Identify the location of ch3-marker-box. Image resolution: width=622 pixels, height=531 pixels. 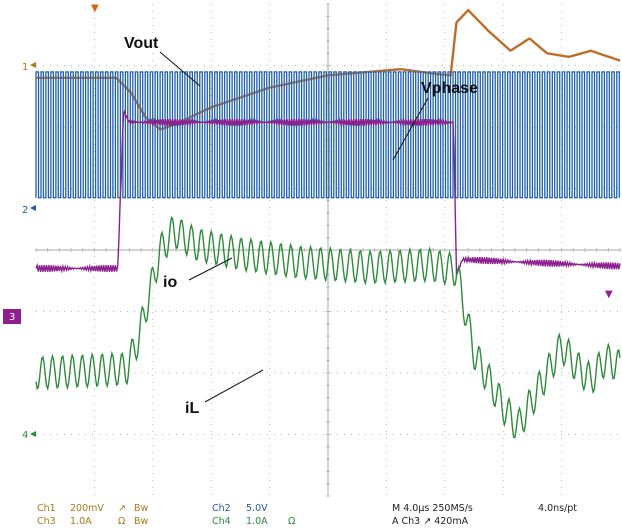
(12, 316).